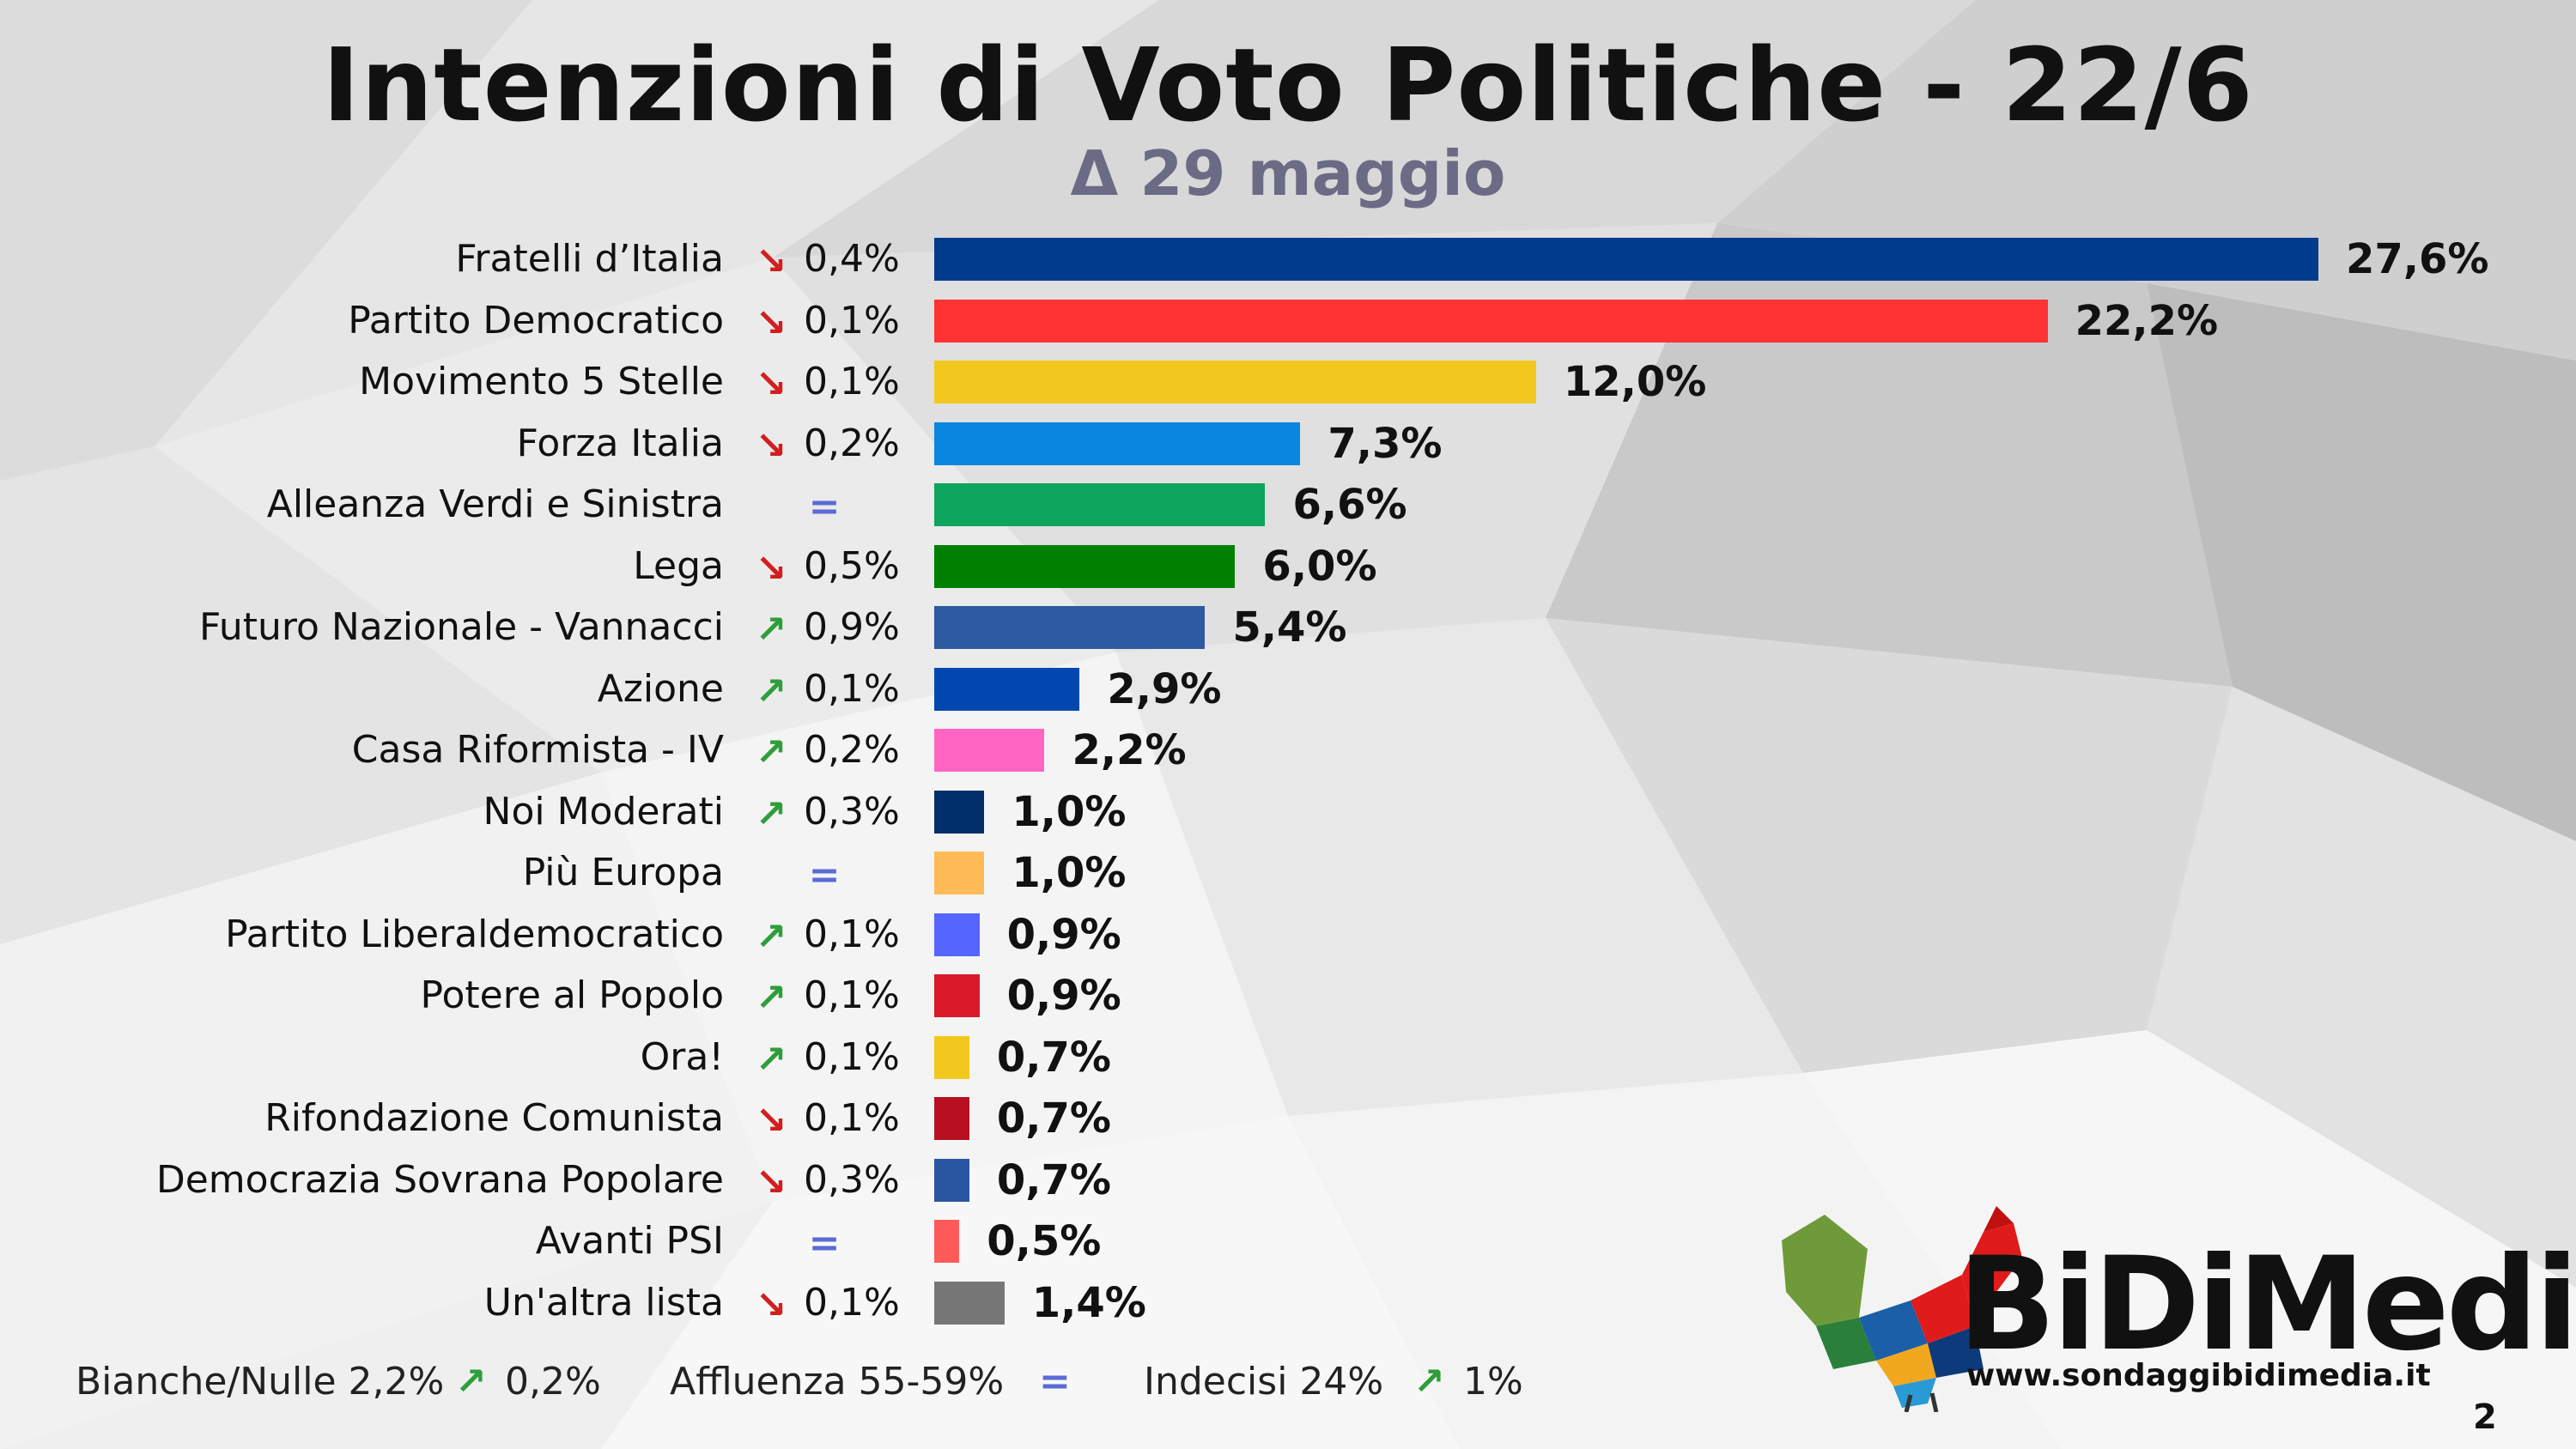 The height and width of the screenshot is (1449, 2576). What do you see at coordinates (1385, 444) in the screenshot?
I see `value-label: 7,3%` at bounding box center [1385, 444].